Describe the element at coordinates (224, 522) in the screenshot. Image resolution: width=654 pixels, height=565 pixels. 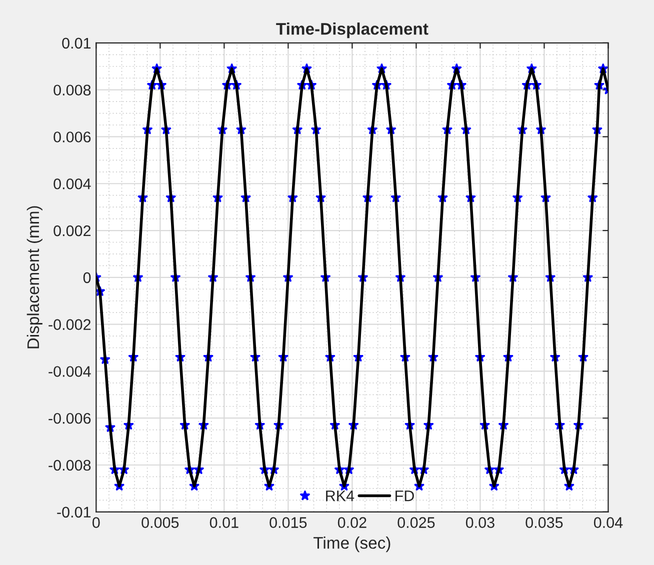
I see `x-tick-label: 0.01` at that location.